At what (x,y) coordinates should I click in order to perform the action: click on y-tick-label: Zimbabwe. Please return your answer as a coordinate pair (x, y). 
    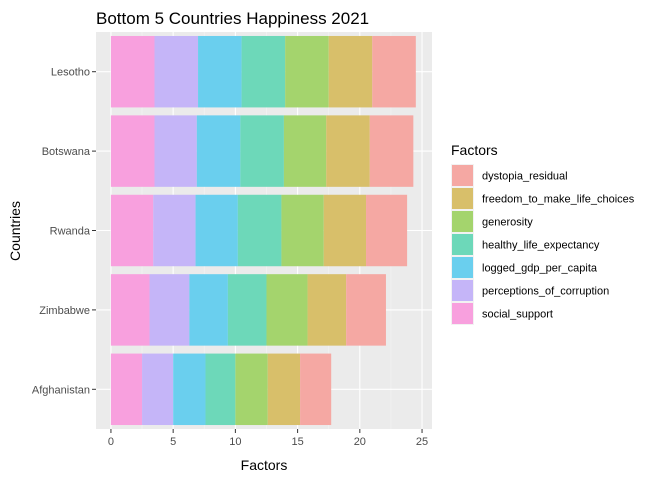
    Looking at the image, I should click on (64, 311).